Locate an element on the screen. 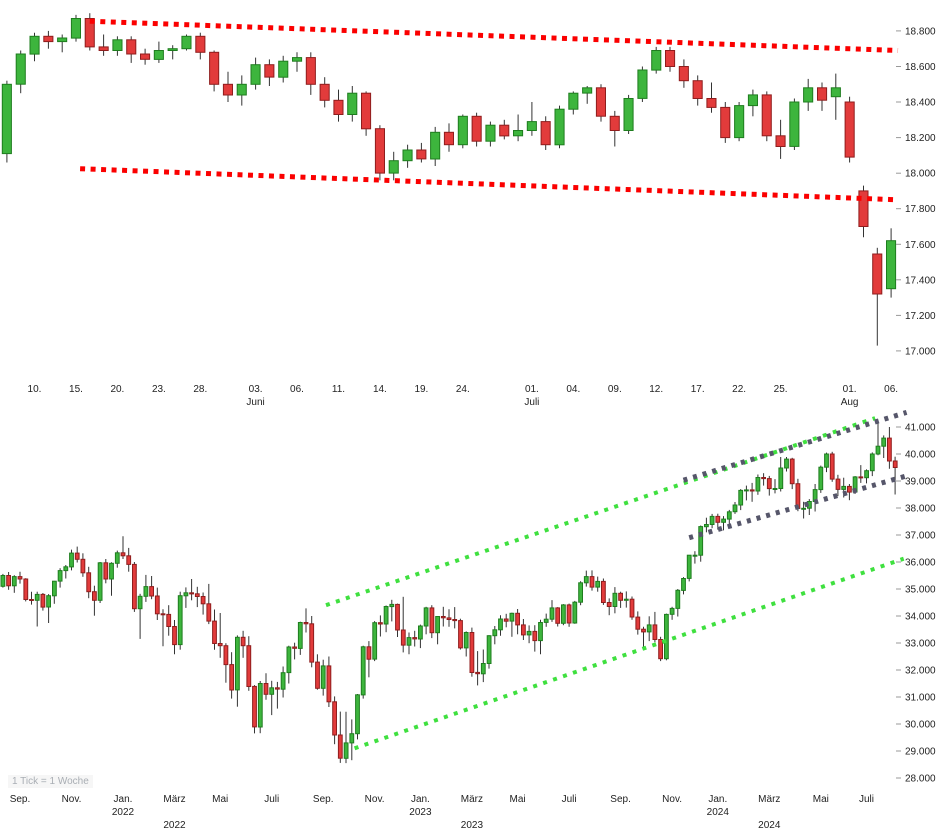 This screenshot has height=838, width=943. svg-text: 17. is located at coordinates (698, 389).